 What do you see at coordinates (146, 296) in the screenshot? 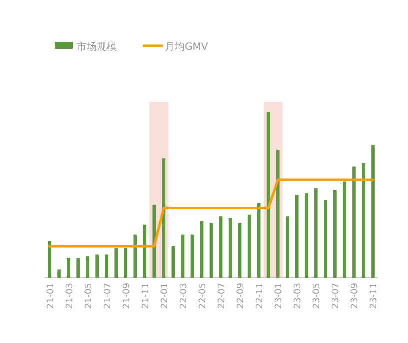
I see `x-tick-label: 21-11` at bounding box center [146, 296].